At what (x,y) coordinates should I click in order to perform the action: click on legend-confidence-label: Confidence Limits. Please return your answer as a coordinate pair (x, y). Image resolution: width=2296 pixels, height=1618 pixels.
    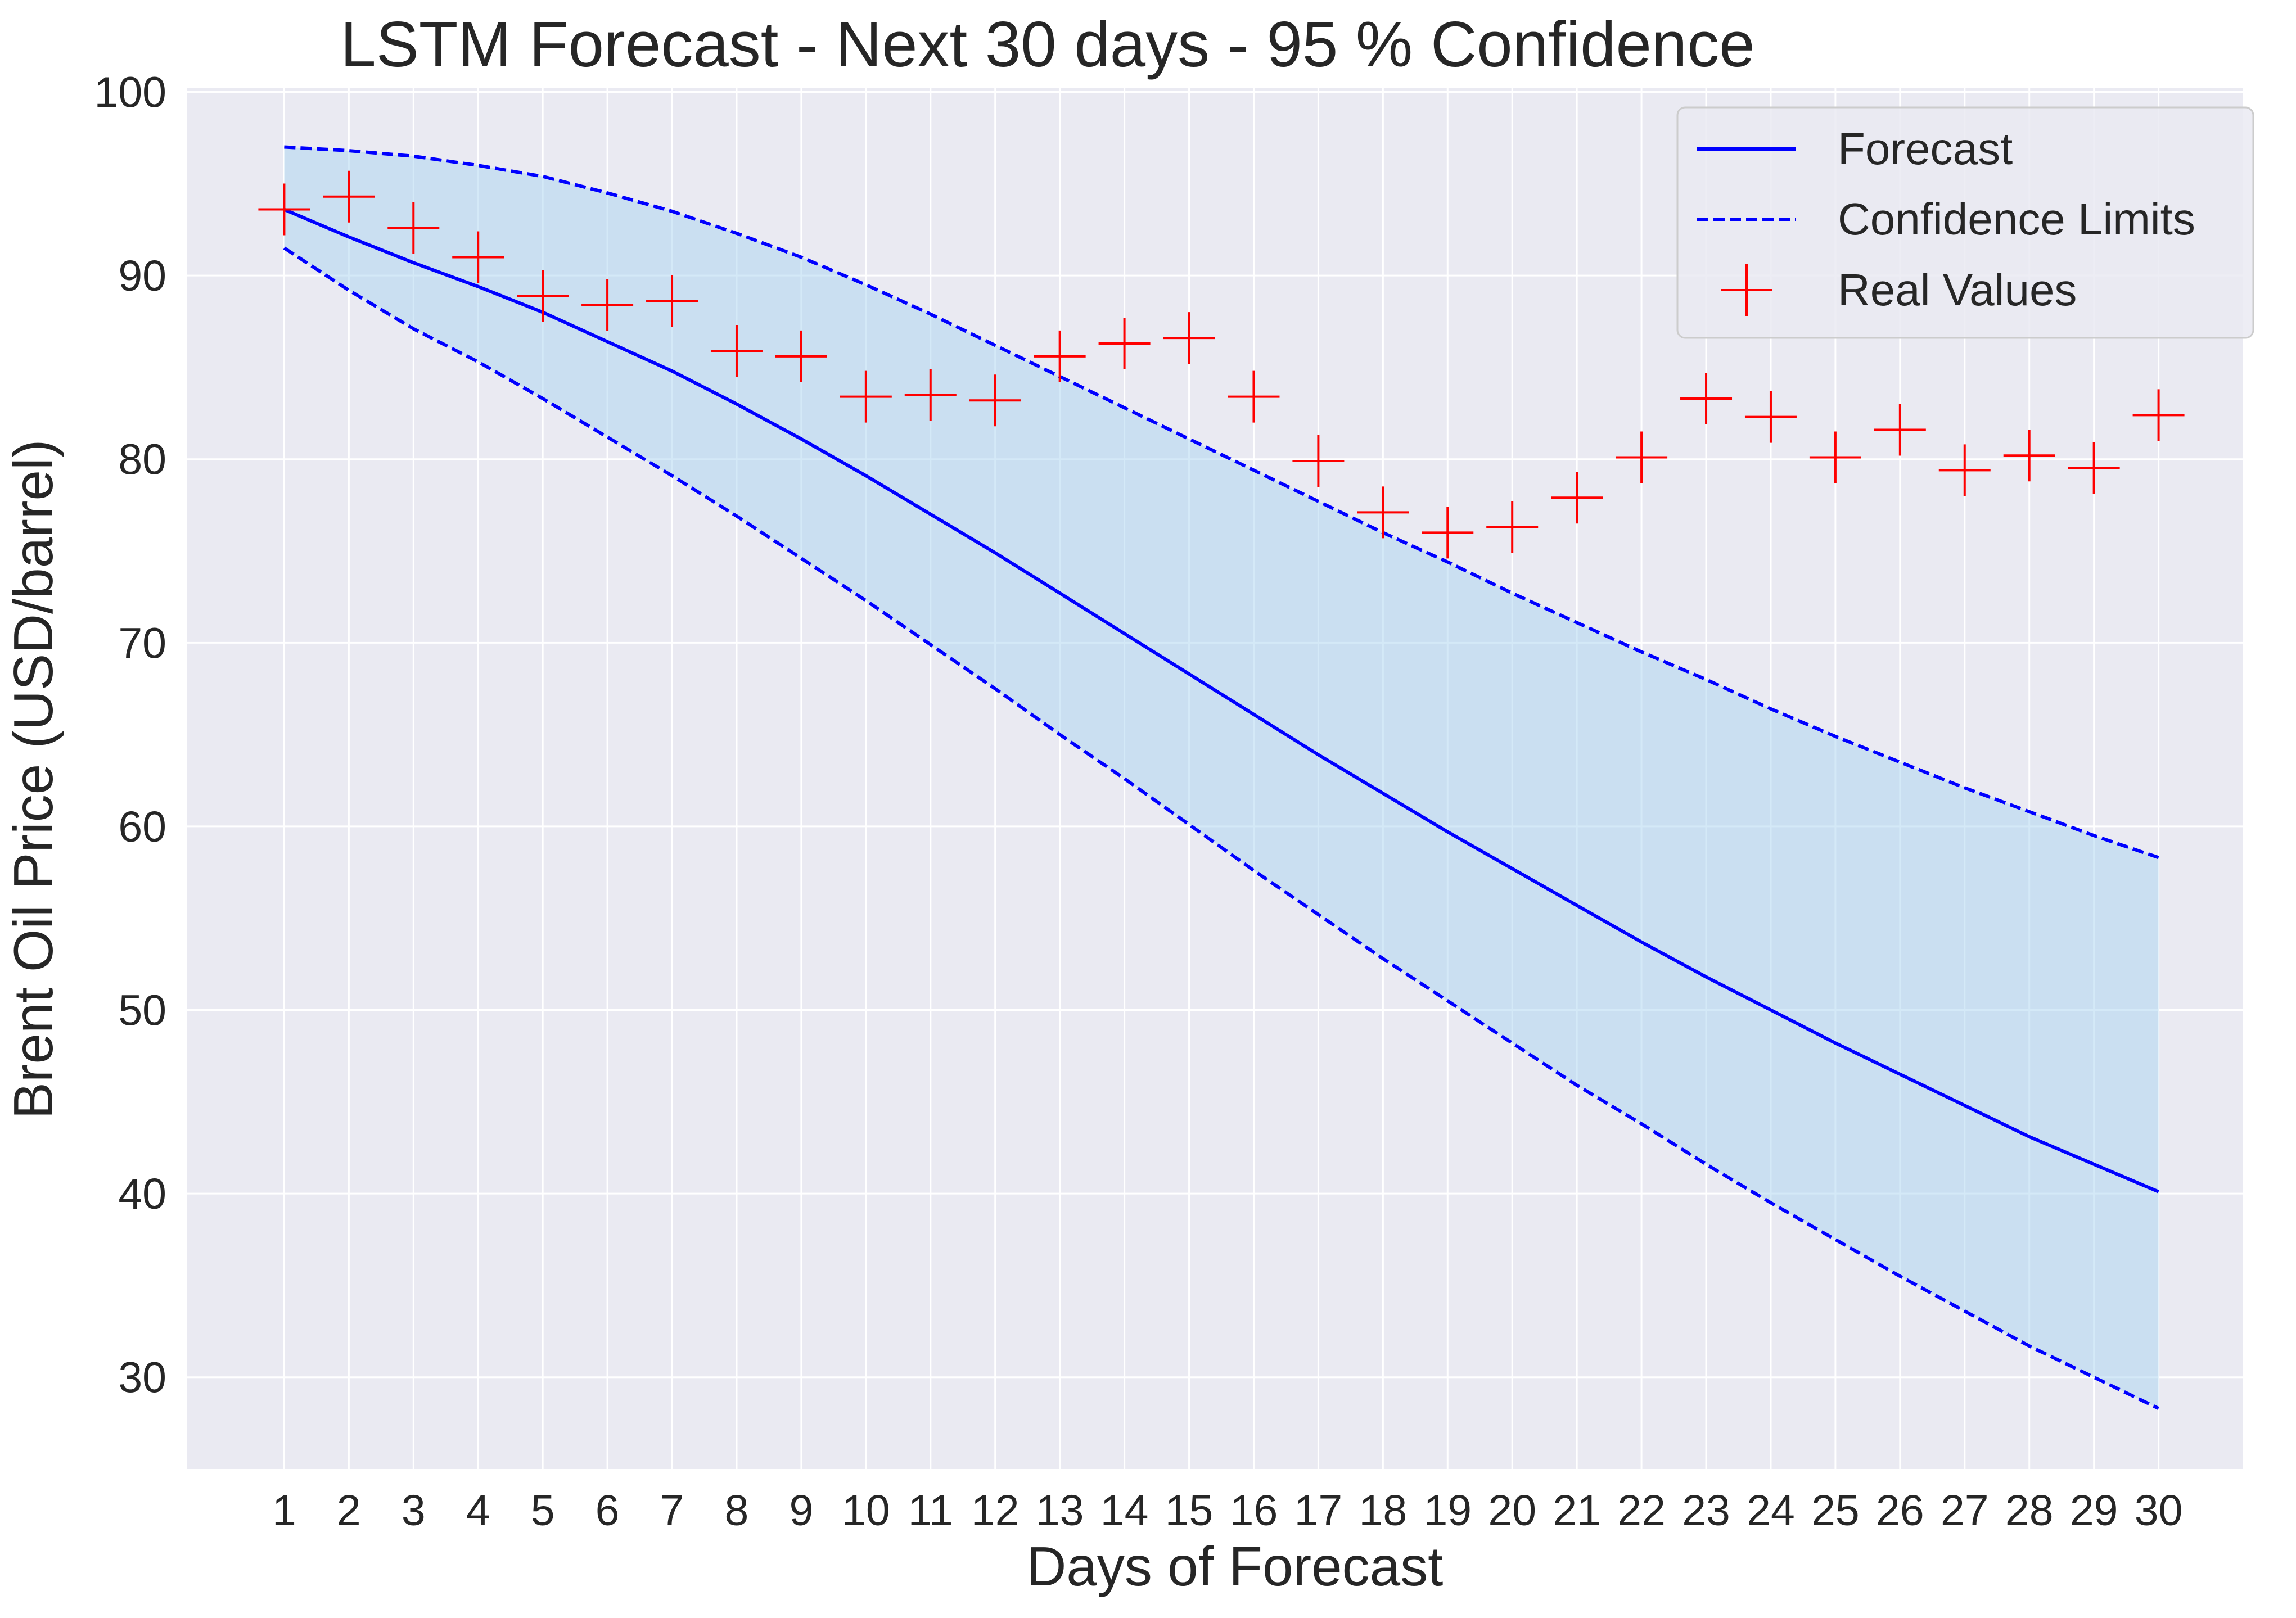
    Looking at the image, I should click on (2016, 219).